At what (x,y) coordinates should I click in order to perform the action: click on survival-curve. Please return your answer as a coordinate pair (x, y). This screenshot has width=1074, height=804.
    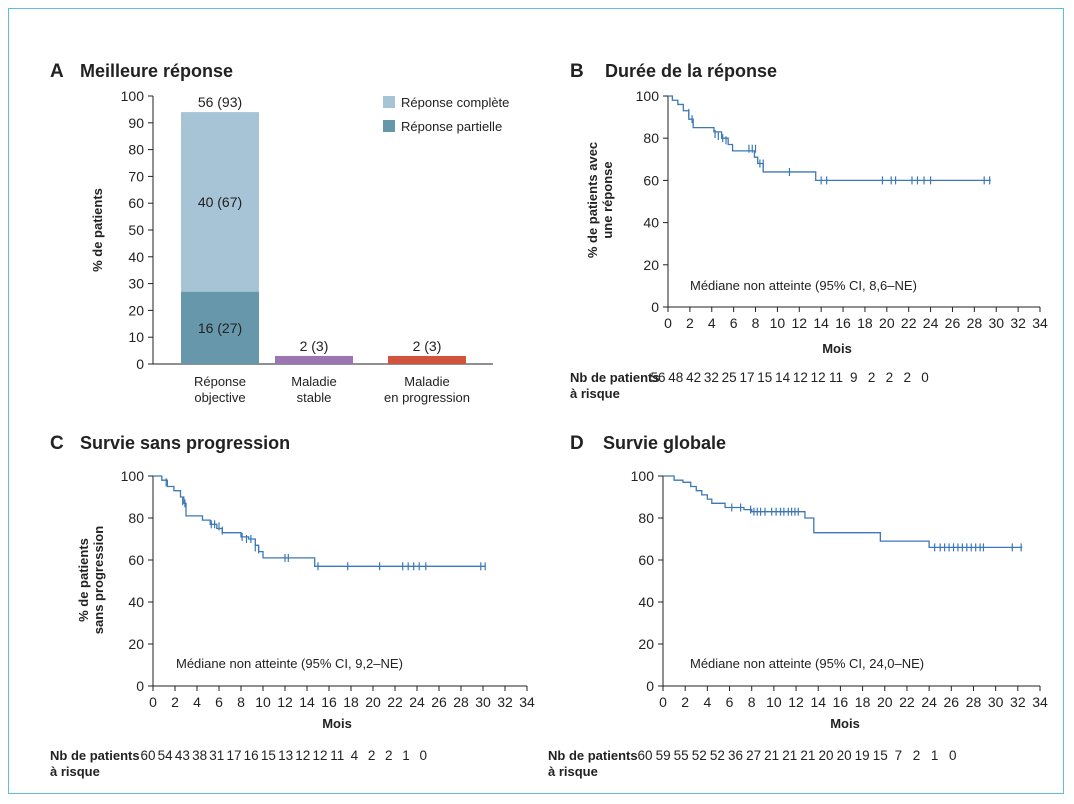
    Looking at the image, I should click on (829, 138).